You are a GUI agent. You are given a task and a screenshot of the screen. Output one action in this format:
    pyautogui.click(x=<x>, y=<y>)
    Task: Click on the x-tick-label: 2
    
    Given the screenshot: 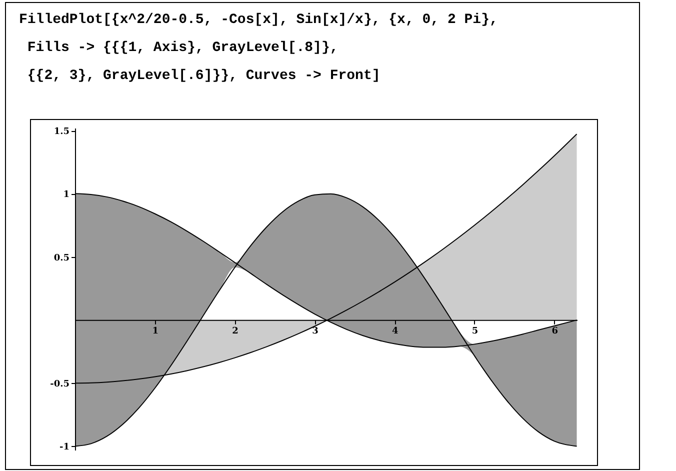 What is the action you would take?
    pyautogui.click(x=235, y=331)
    